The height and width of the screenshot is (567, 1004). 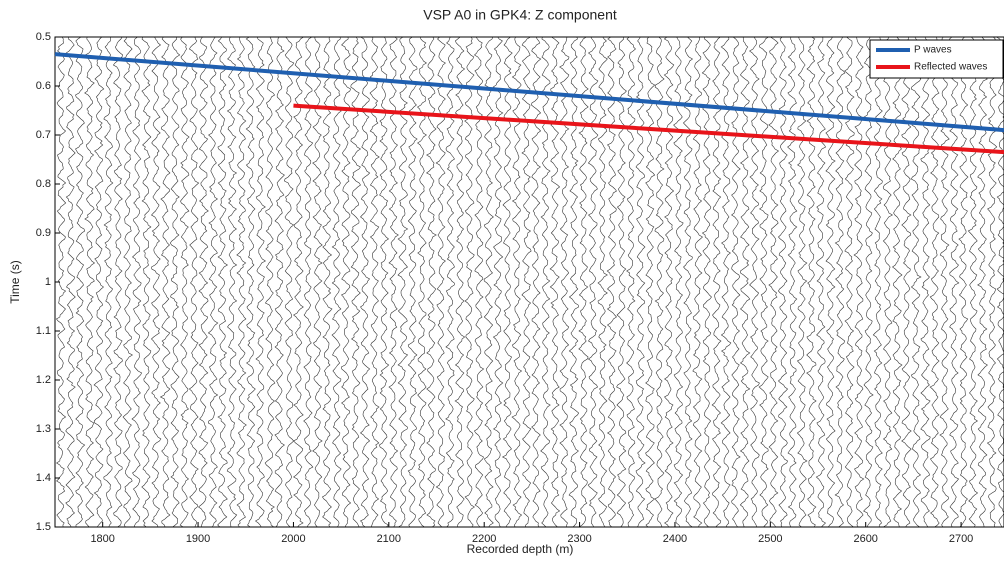 I want to click on y-tick-label: 1, so click(x=48, y=282).